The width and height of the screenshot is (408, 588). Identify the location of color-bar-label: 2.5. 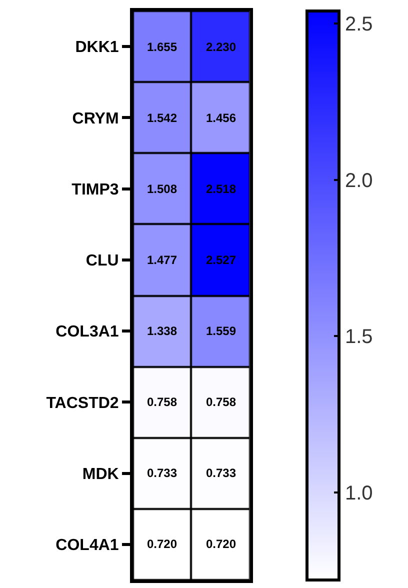
(359, 25).